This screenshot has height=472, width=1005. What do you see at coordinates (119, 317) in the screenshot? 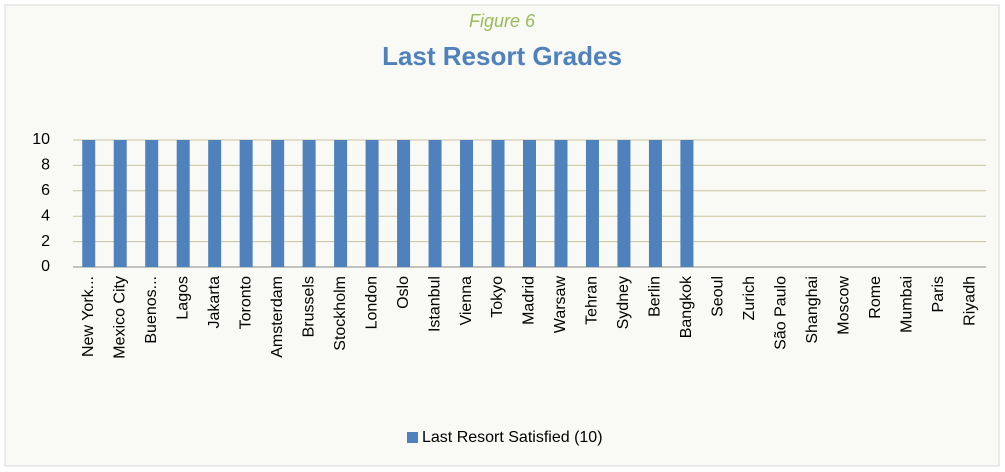
I see `x-tick-label: Mexico City` at bounding box center [119, 317].